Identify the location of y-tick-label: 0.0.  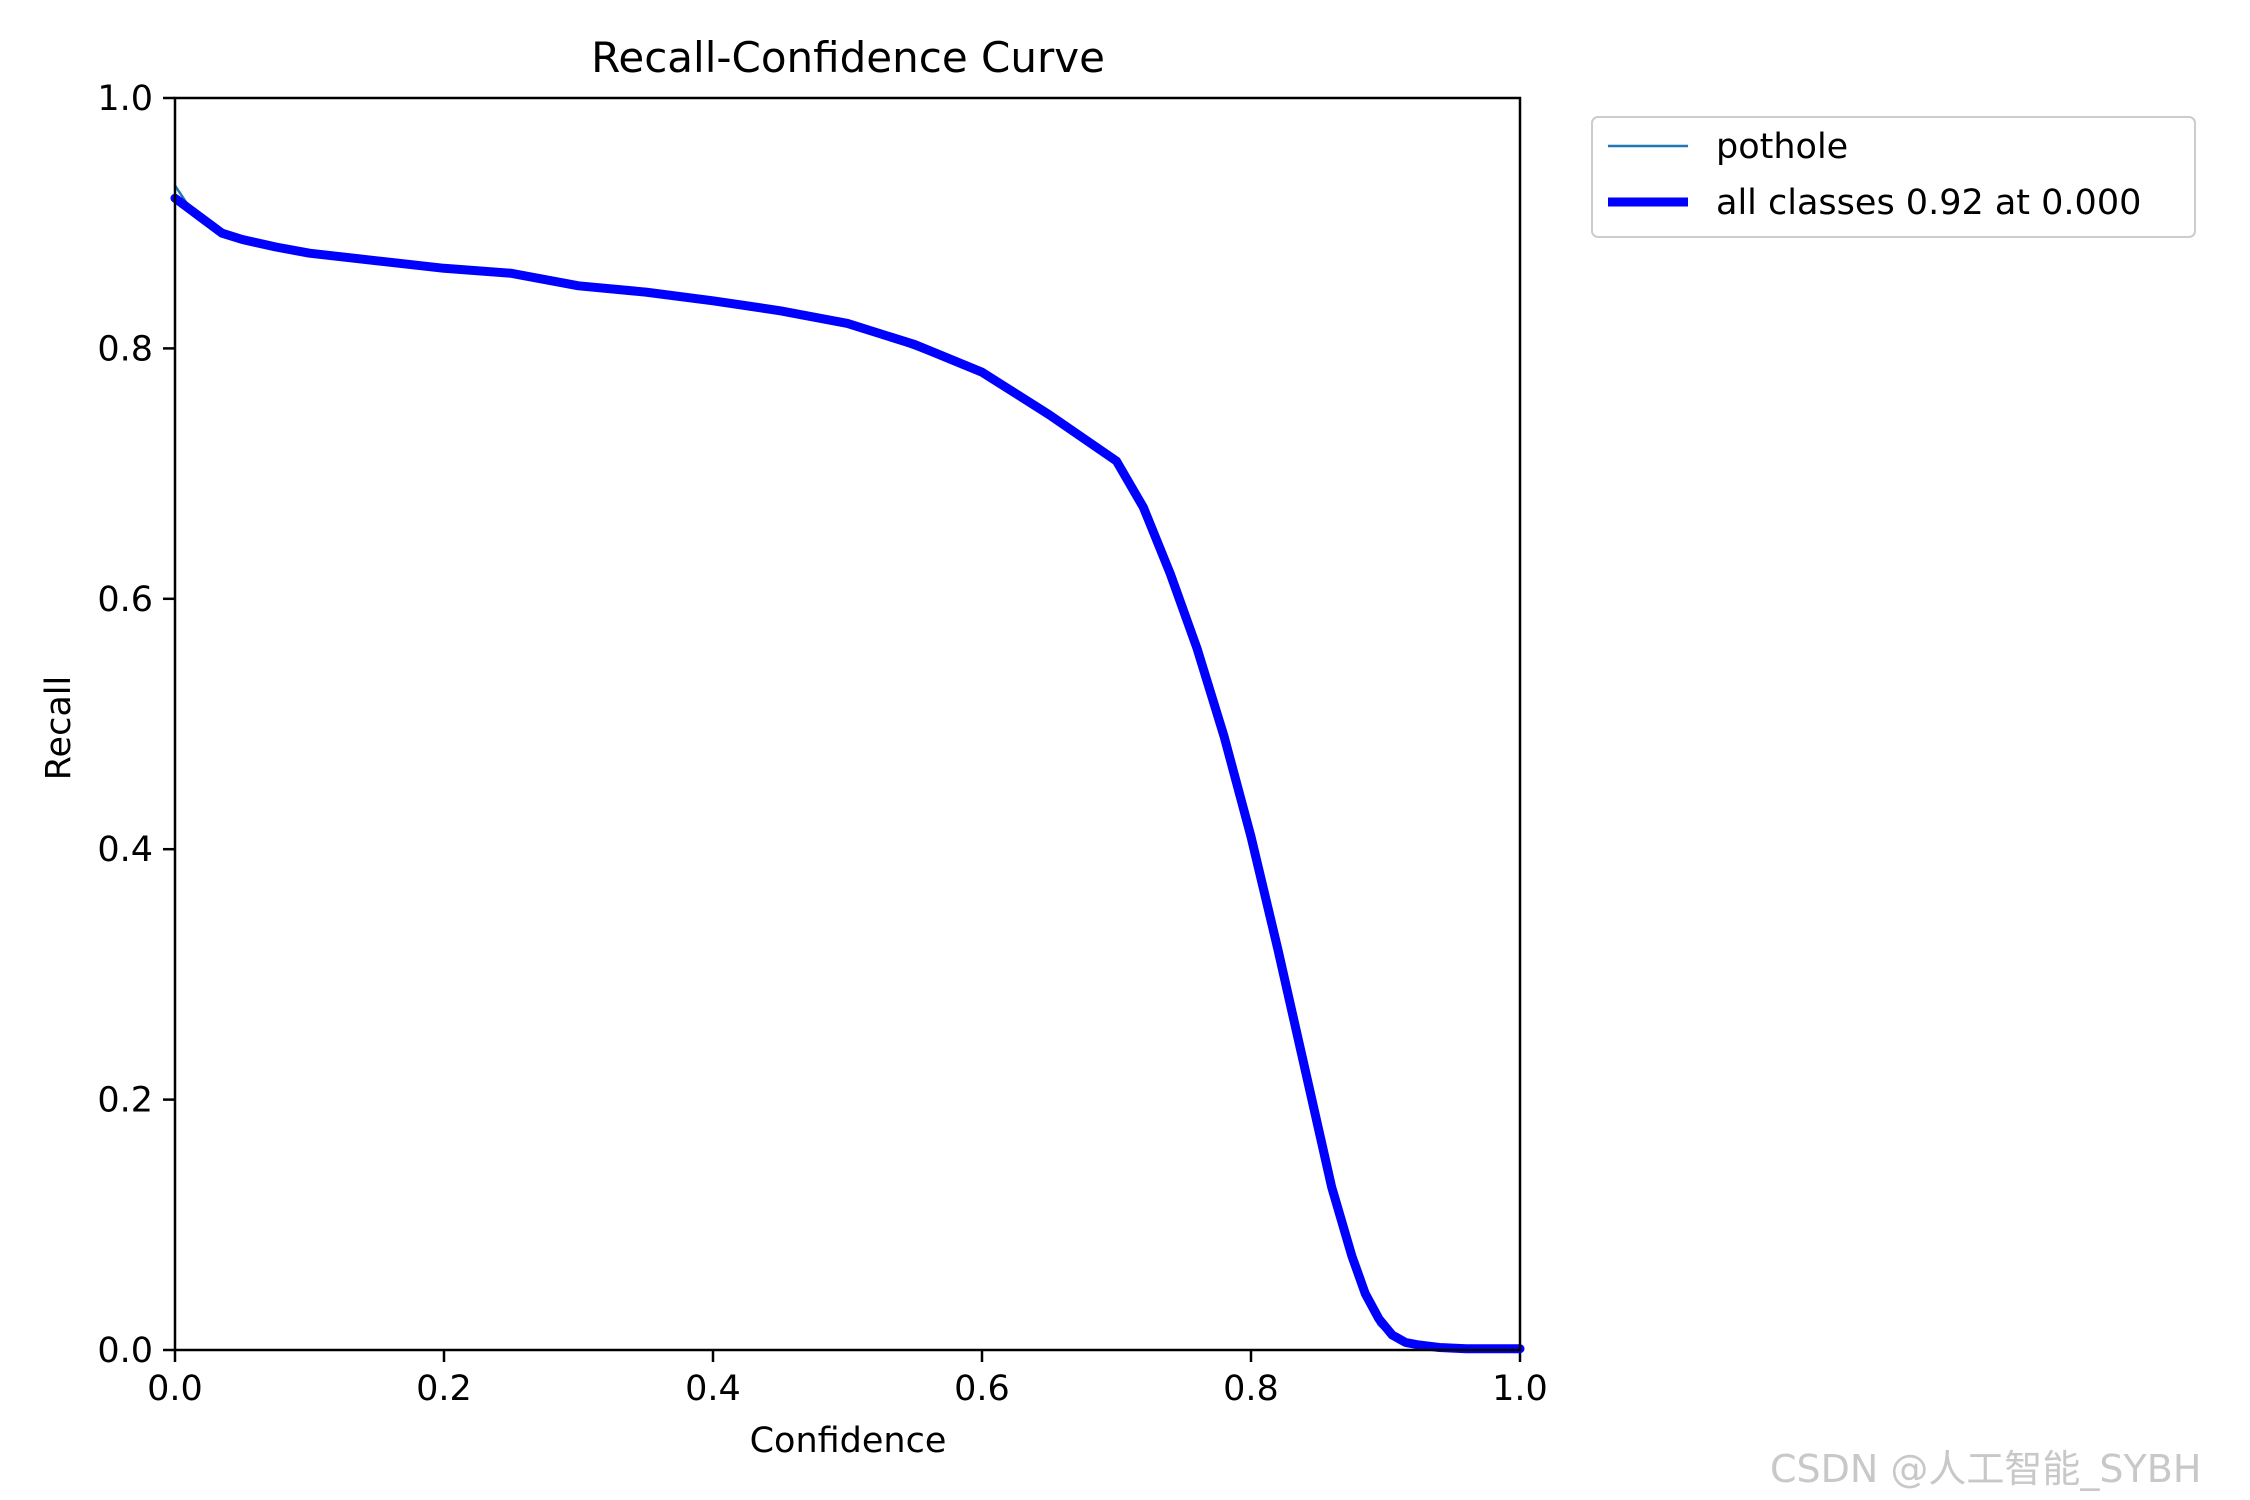
(125, 1351).